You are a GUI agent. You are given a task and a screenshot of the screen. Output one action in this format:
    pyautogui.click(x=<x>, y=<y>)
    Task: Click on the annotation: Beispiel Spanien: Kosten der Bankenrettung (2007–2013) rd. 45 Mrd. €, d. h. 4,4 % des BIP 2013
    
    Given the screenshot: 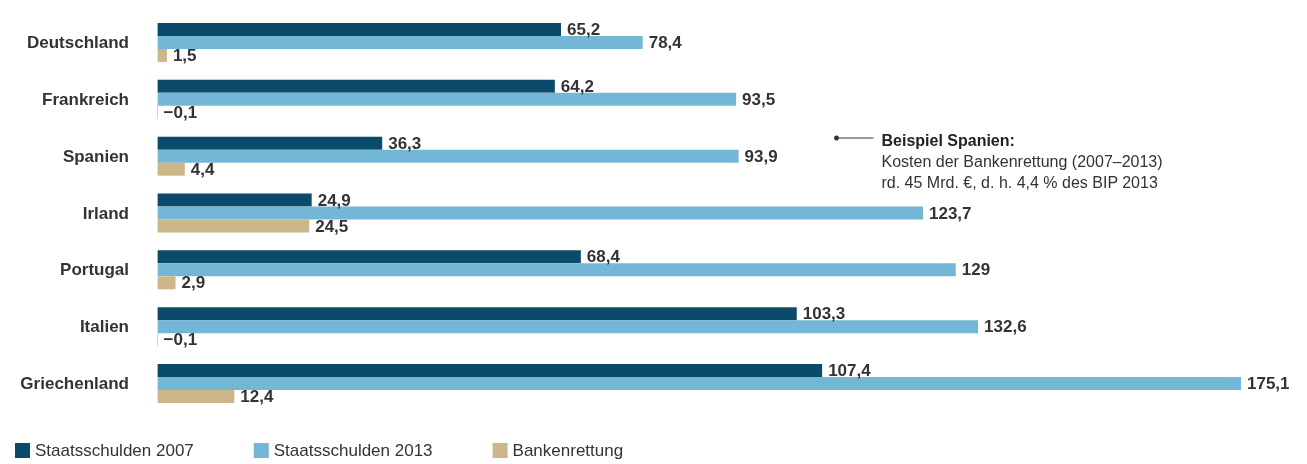 What is the action you would take?
    pyautogui.click(x=1022, y=161)
    